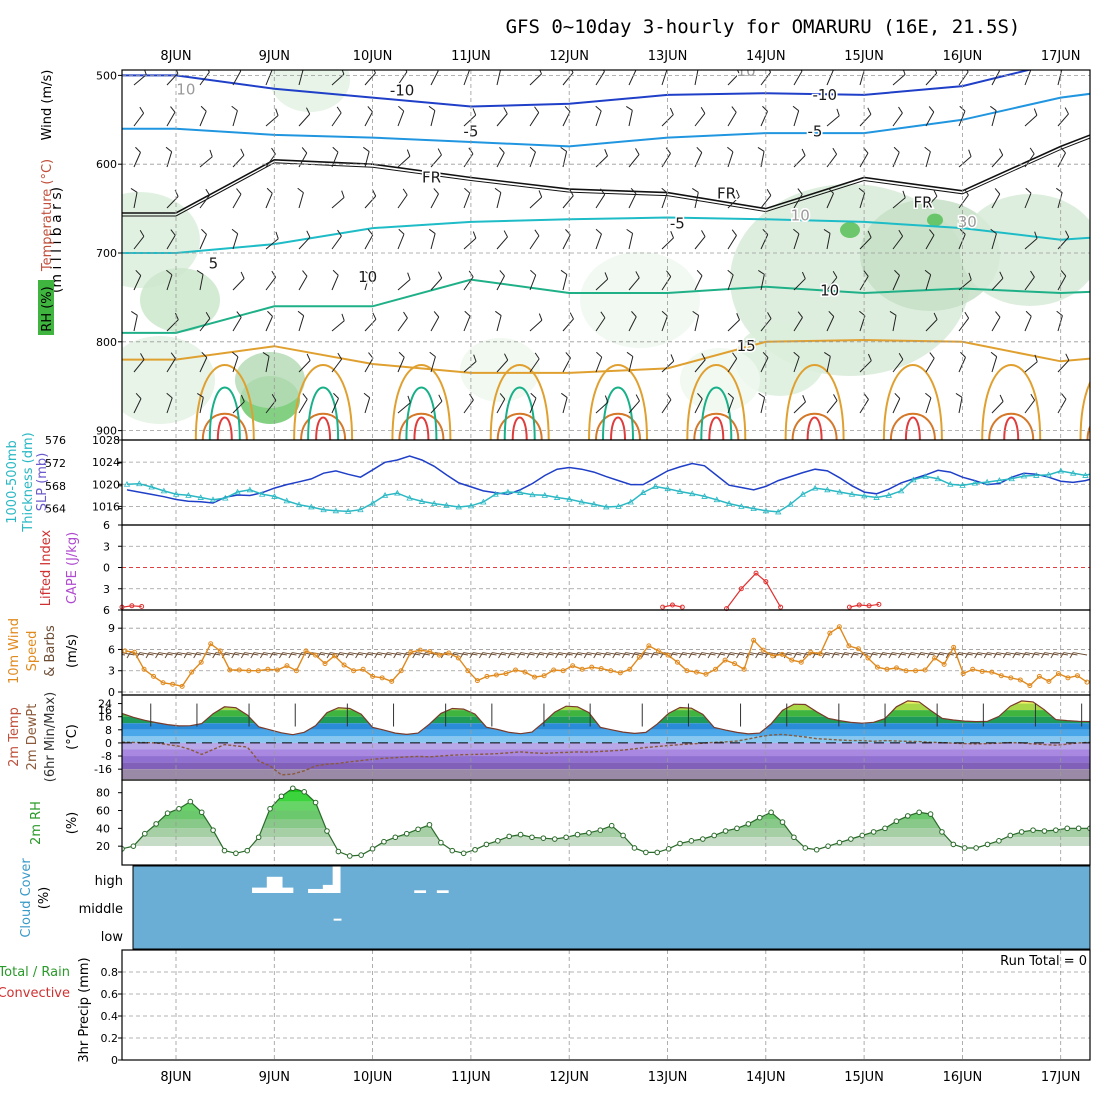  I want to click on cloud-background, so click(611, 907).